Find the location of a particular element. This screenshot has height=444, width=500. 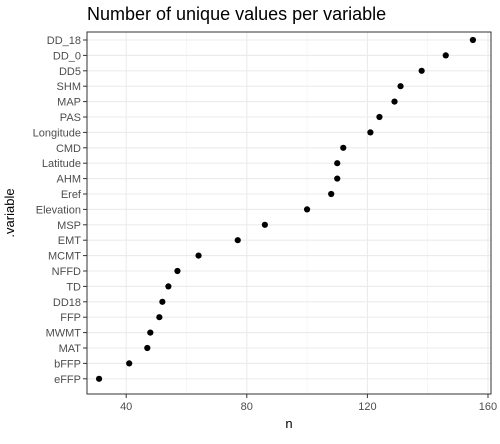

x-tick-label: 160 is located at coordinates (488, 407).